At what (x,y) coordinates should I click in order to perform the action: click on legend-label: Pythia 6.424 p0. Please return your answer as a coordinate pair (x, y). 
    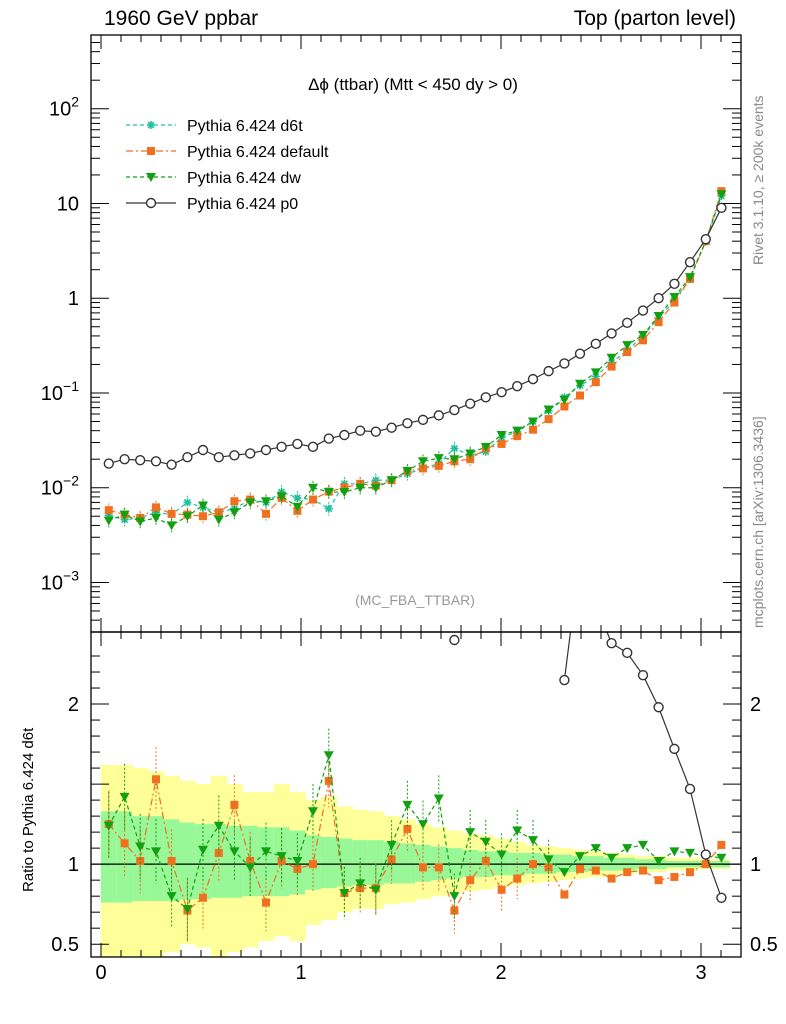
    Looking at the image, I should click on (242, 204).